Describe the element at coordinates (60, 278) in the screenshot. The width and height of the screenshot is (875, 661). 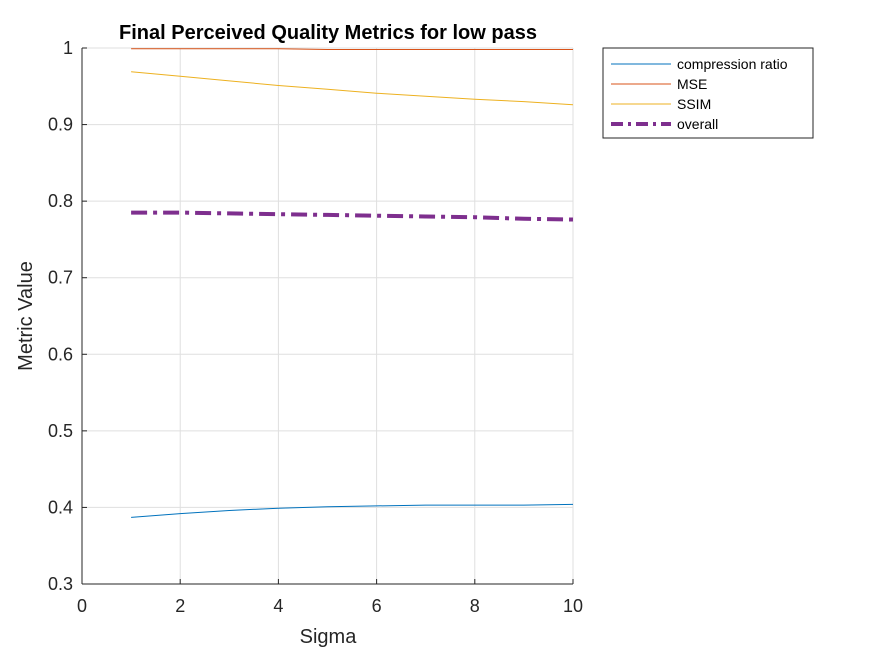
I see `y-tick-label: 0.7` at that location.